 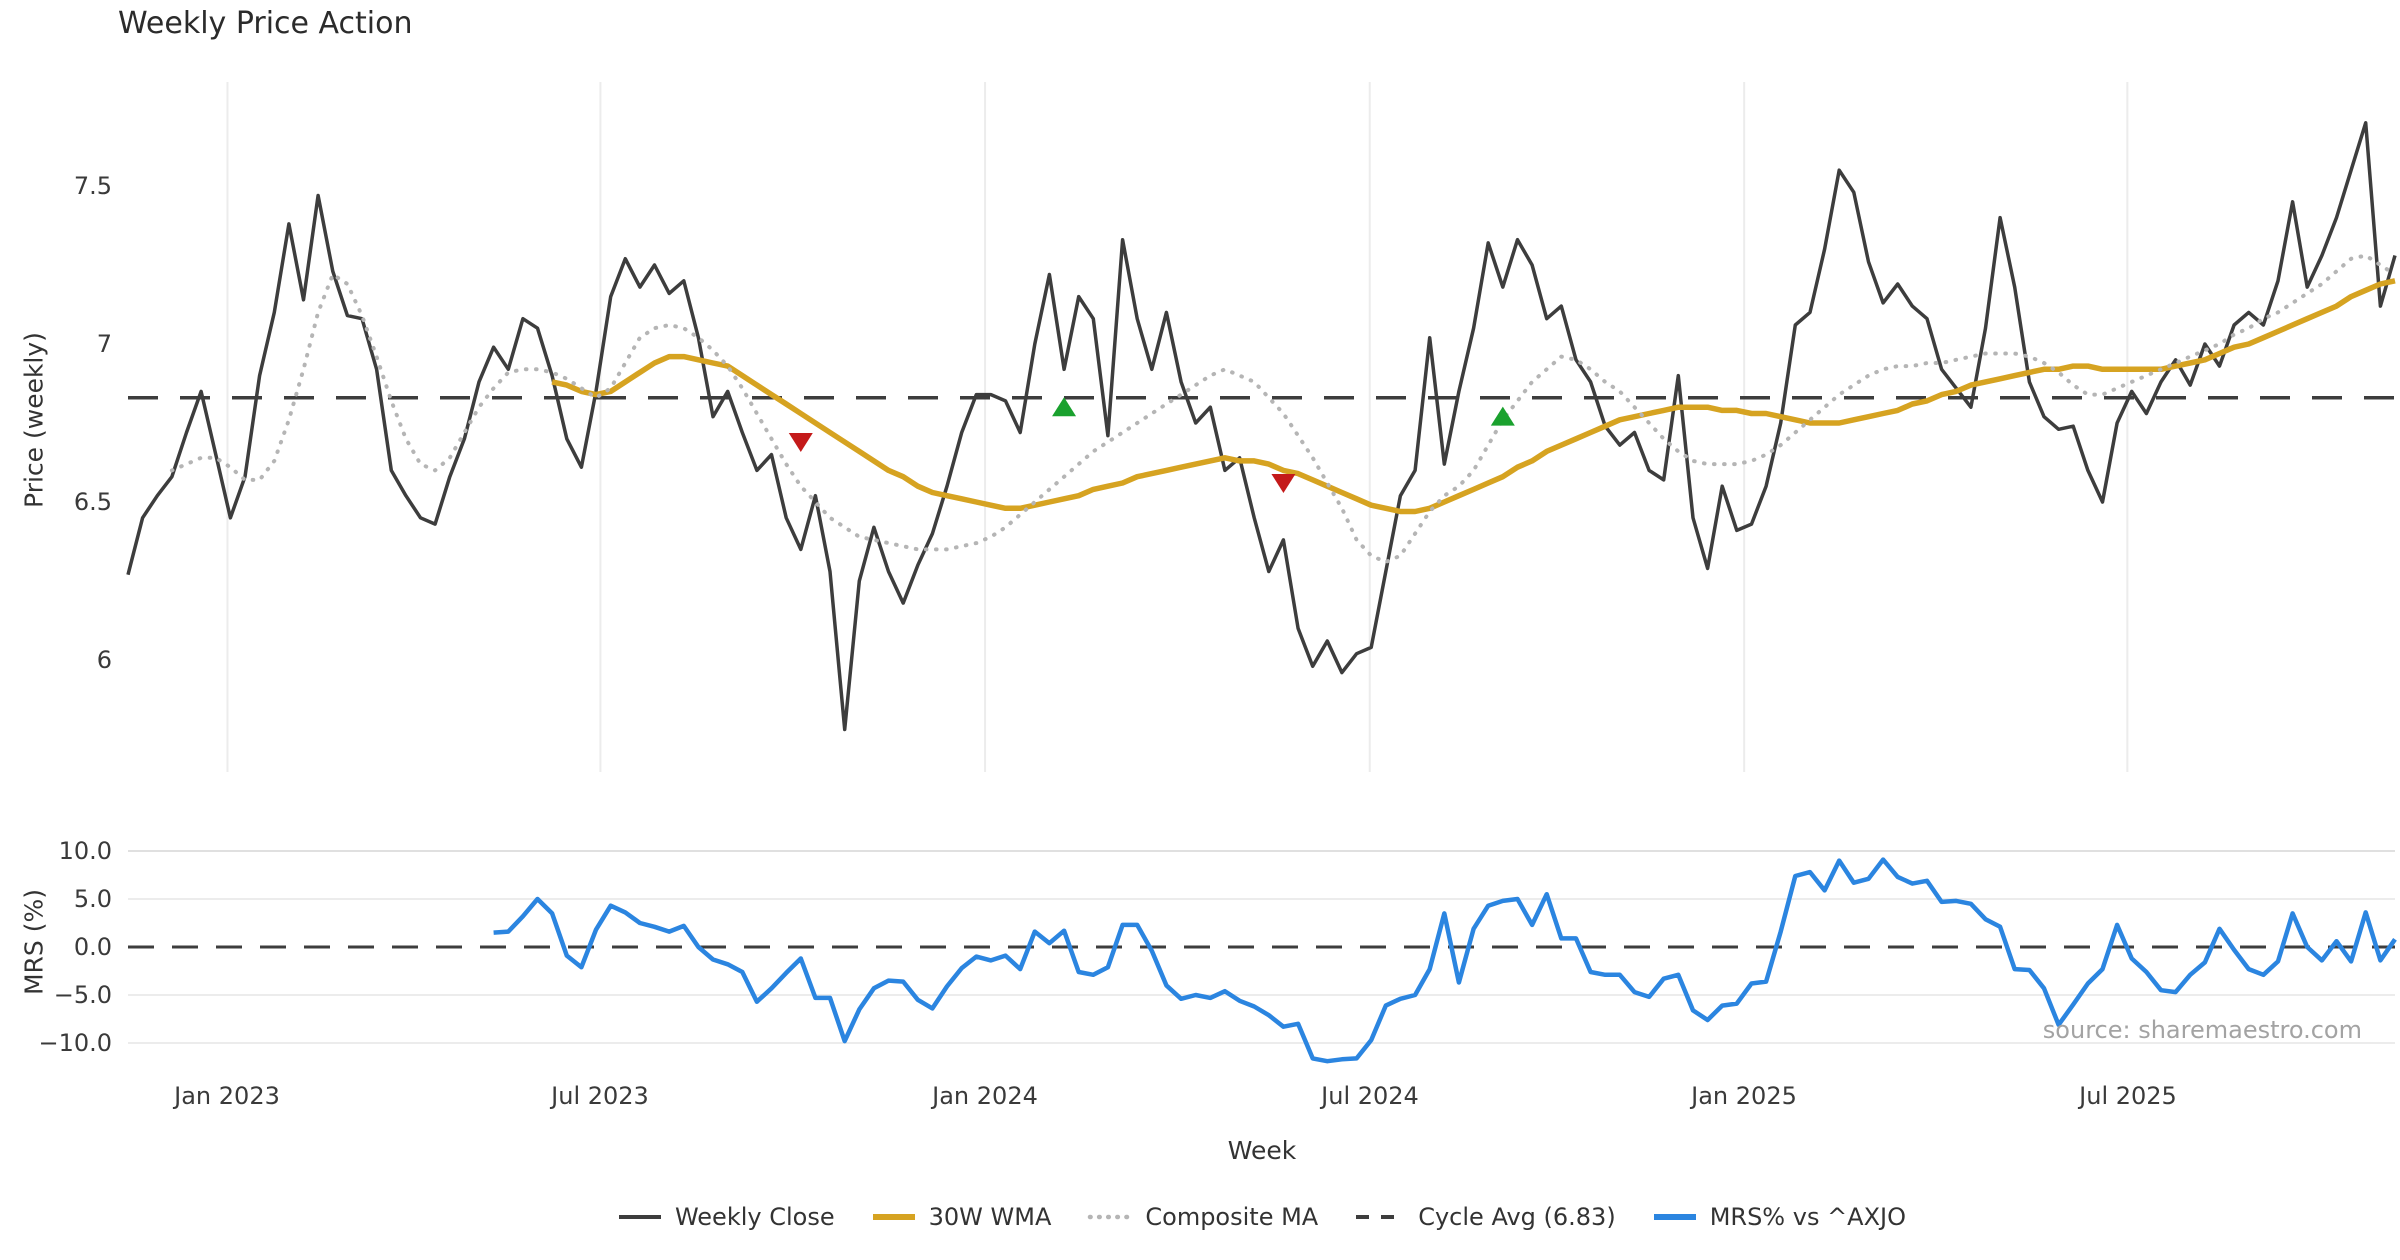 What do you see at coordinates (754, 1217) in the screenshot?
I see `legend-label: Weekly Close` at bounding box center [754, 1217].